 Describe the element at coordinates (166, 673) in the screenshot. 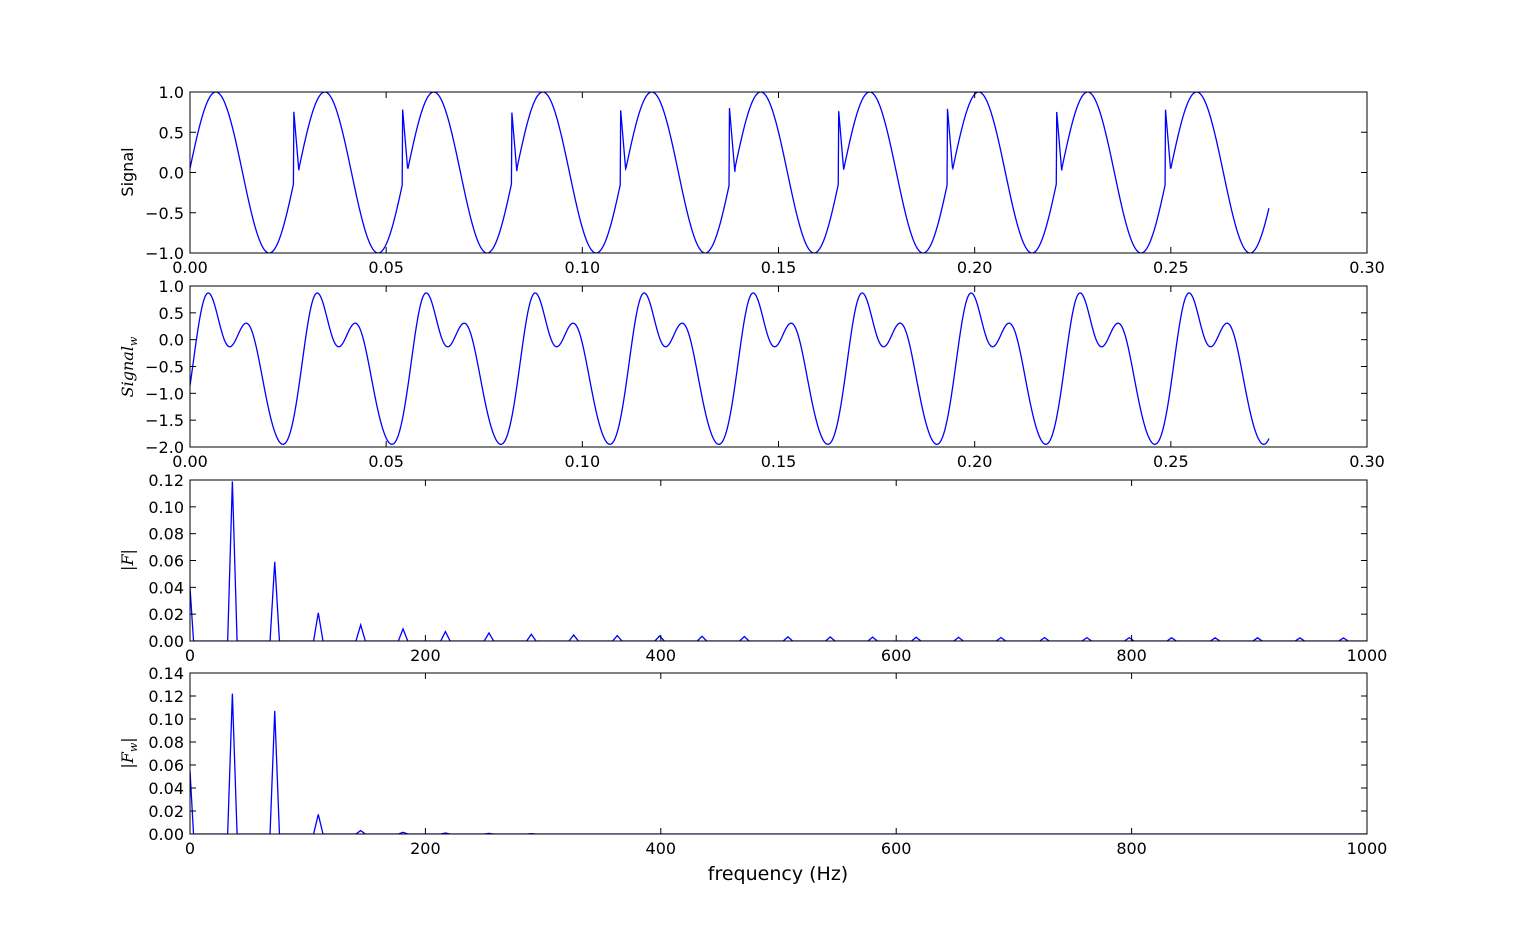

I see `y-tick-label: 0.14` at that location.